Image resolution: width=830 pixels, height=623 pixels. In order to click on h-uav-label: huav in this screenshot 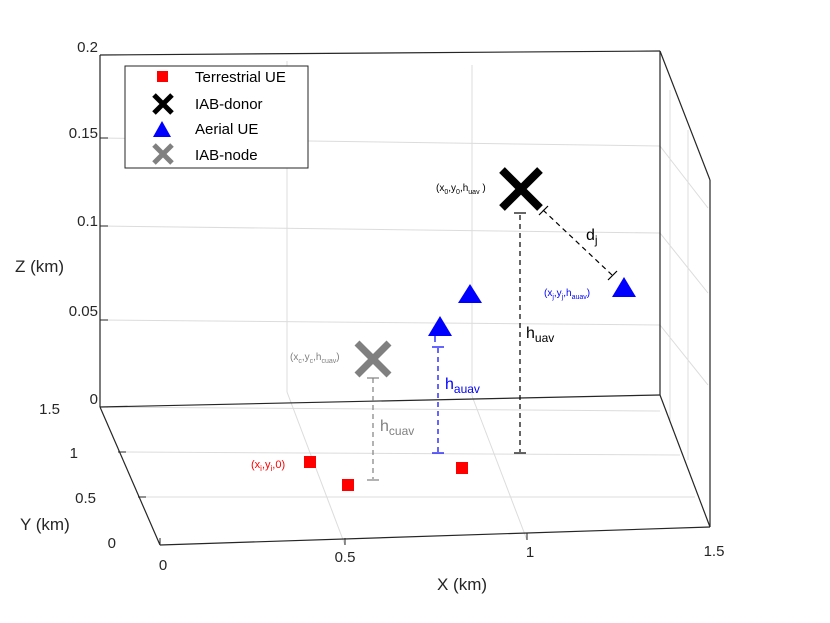, I will do `click(540, 335)`.